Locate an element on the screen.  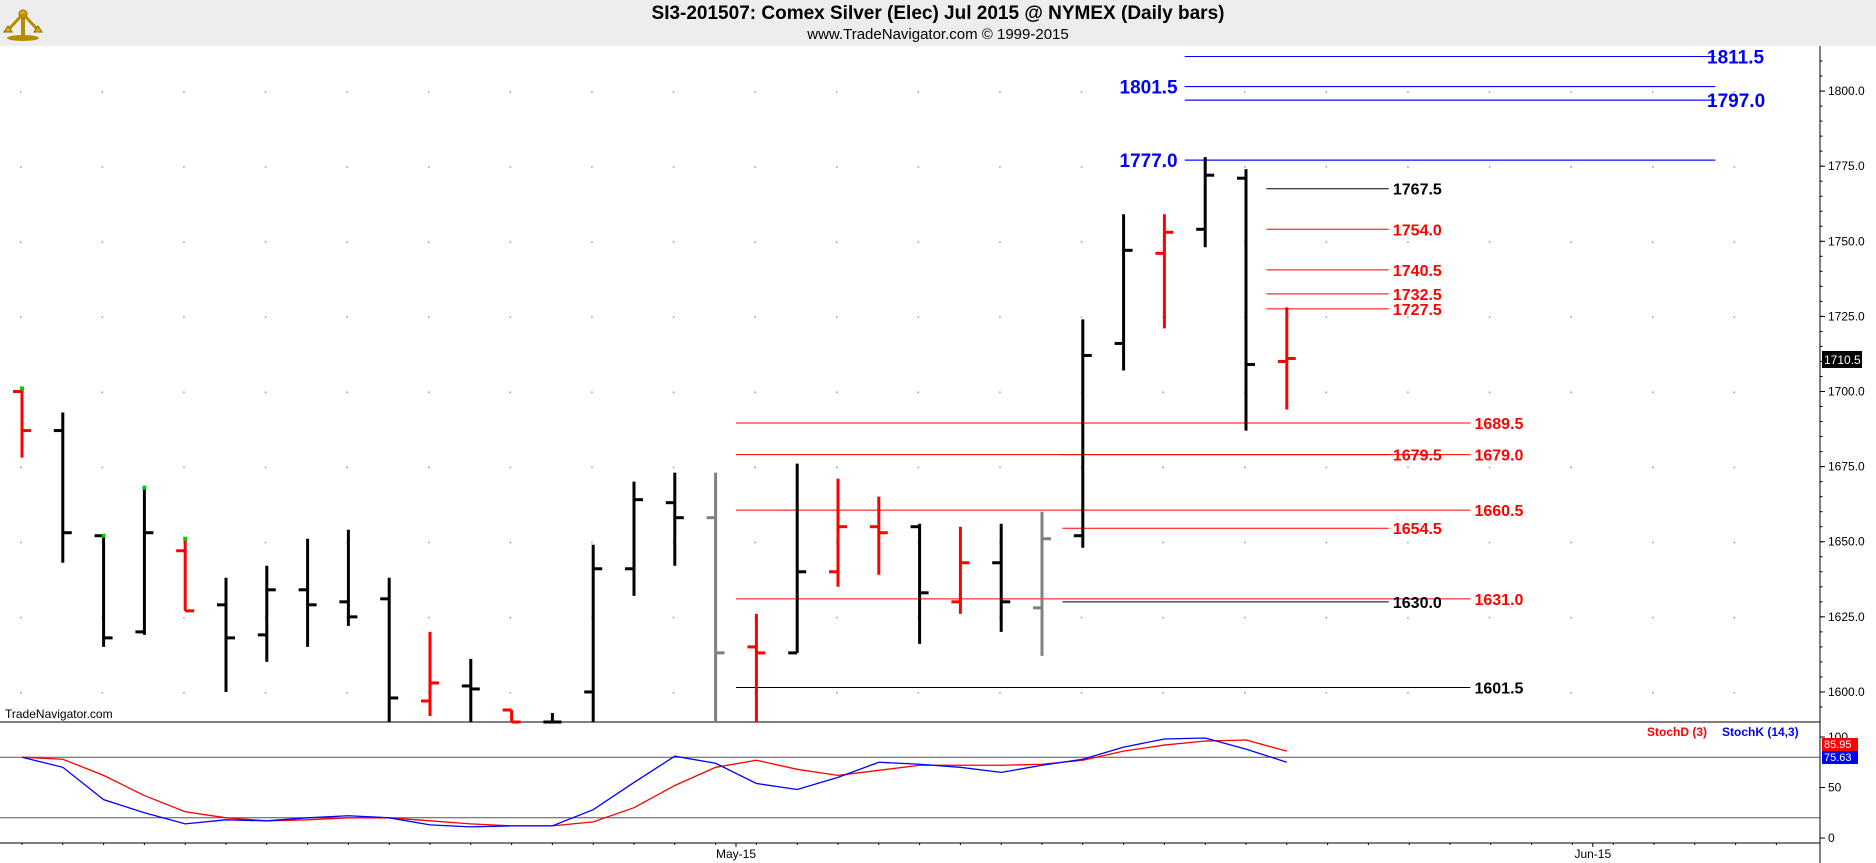
x-tick-label: May-15 is located at coordinates (736, 854).